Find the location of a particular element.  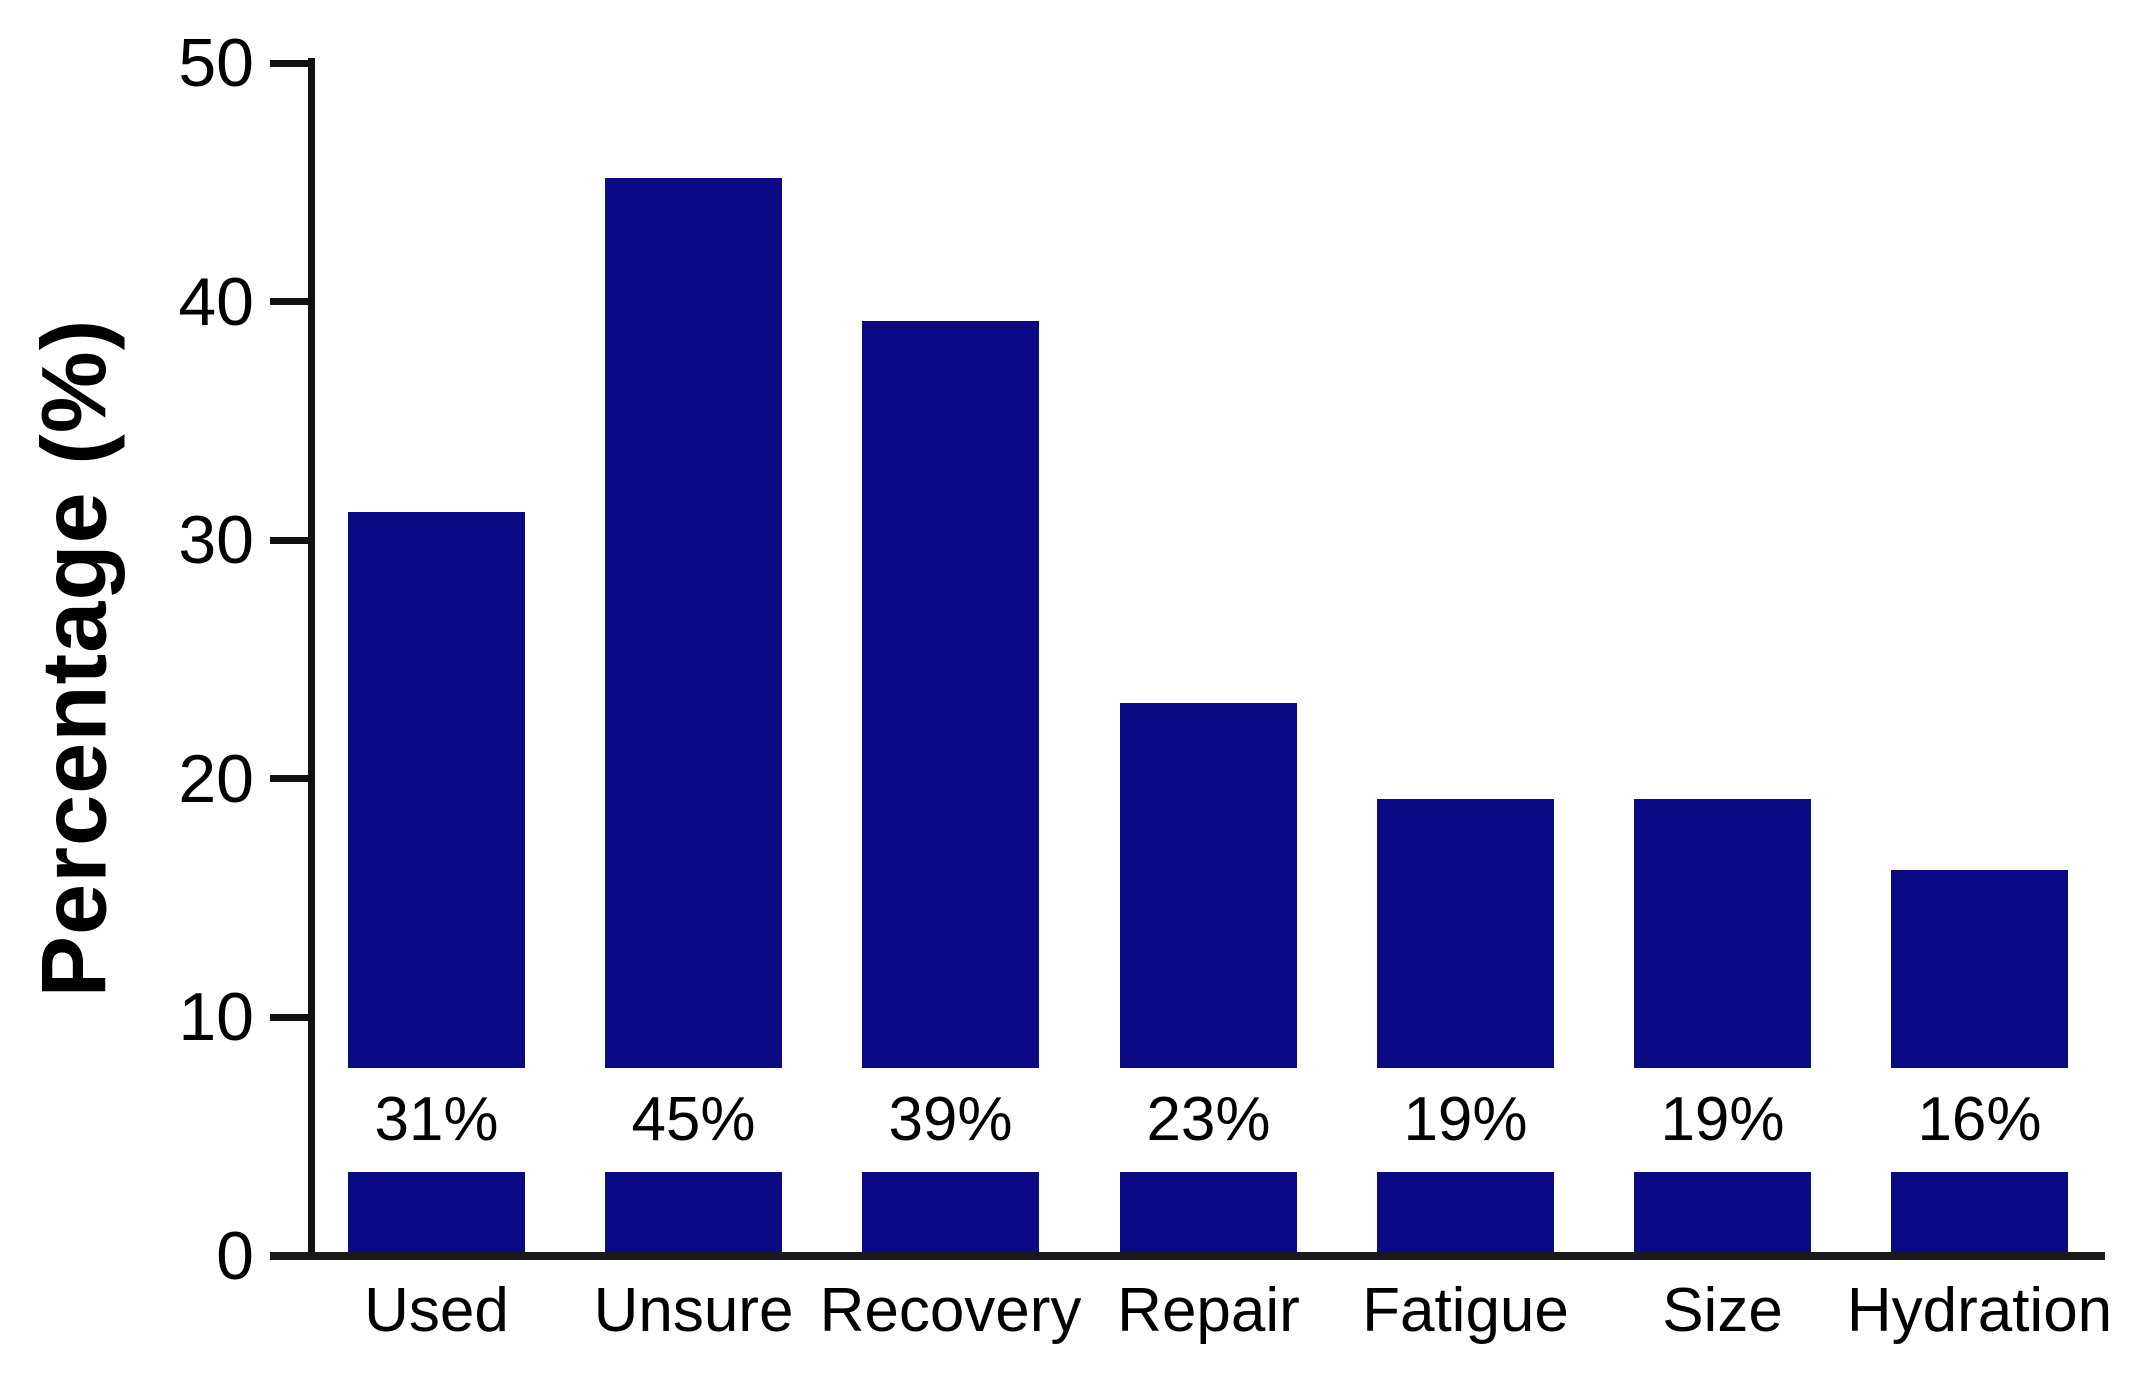

y-axis-line is located at coordinates (311, 659).